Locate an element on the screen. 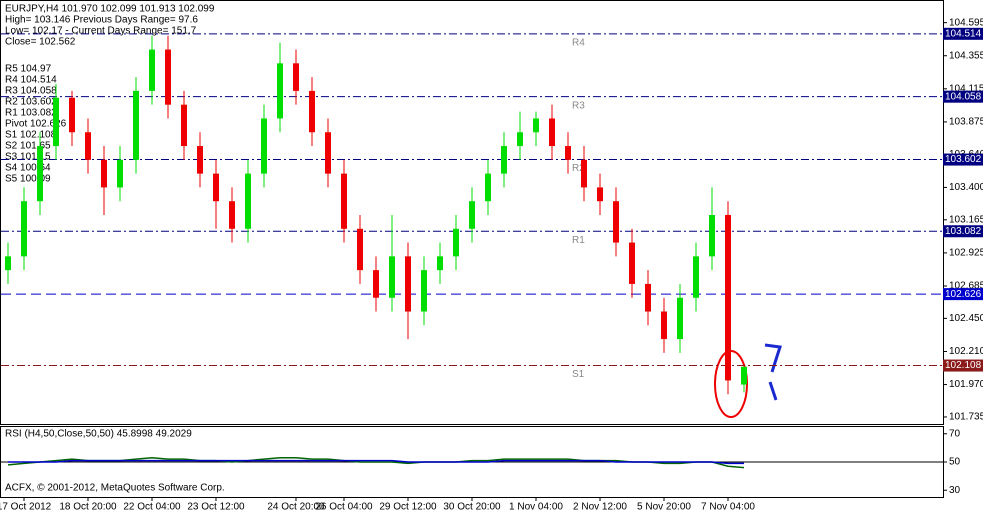 This screenshot has height=515, width=983. x-tick-label: 24 Oct 20:00 is located at coordinates (296, 507).